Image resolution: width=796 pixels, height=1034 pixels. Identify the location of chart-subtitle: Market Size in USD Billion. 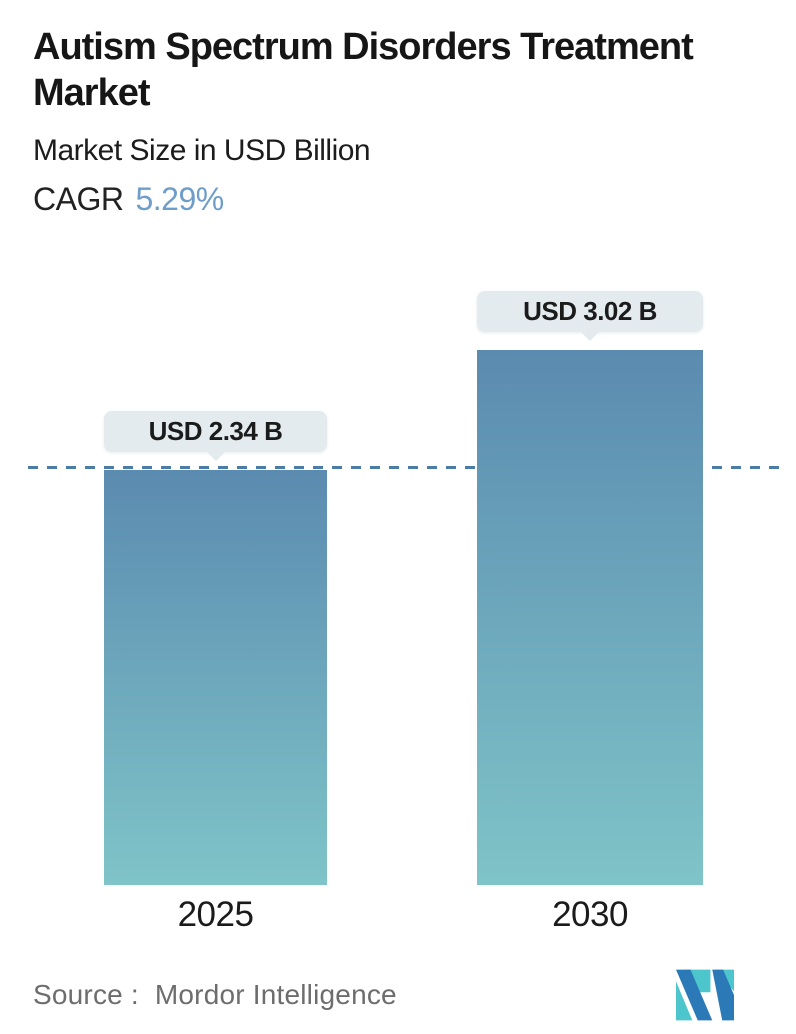
(202, 150).